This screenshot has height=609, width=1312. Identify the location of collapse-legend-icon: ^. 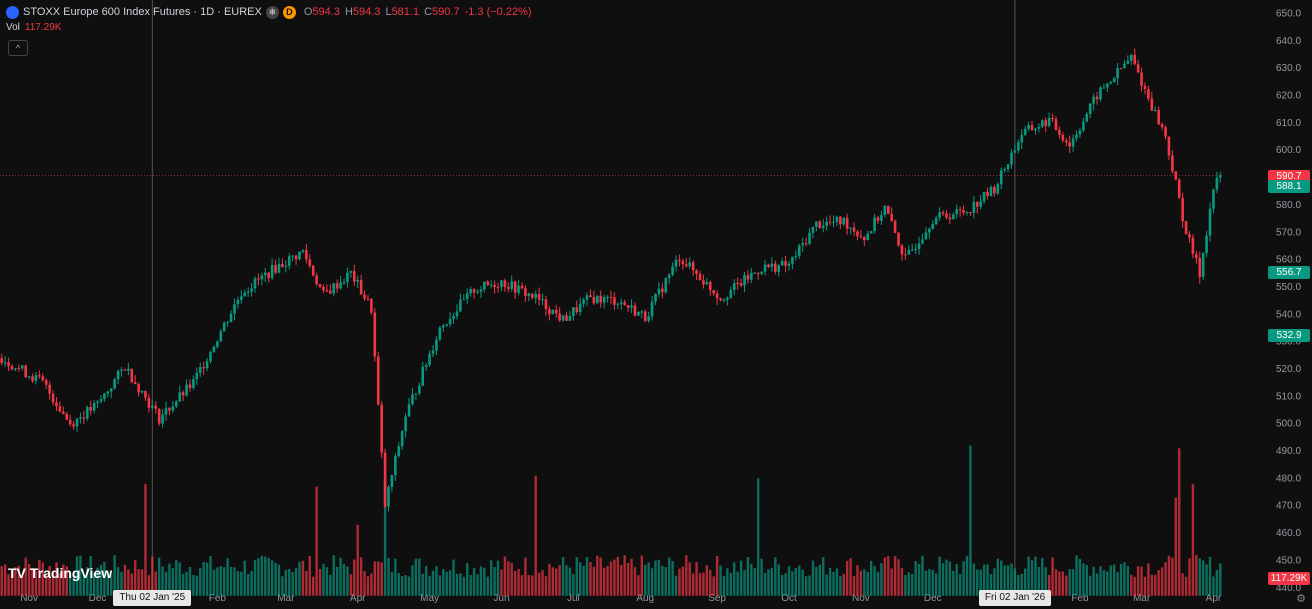
(18, 48).